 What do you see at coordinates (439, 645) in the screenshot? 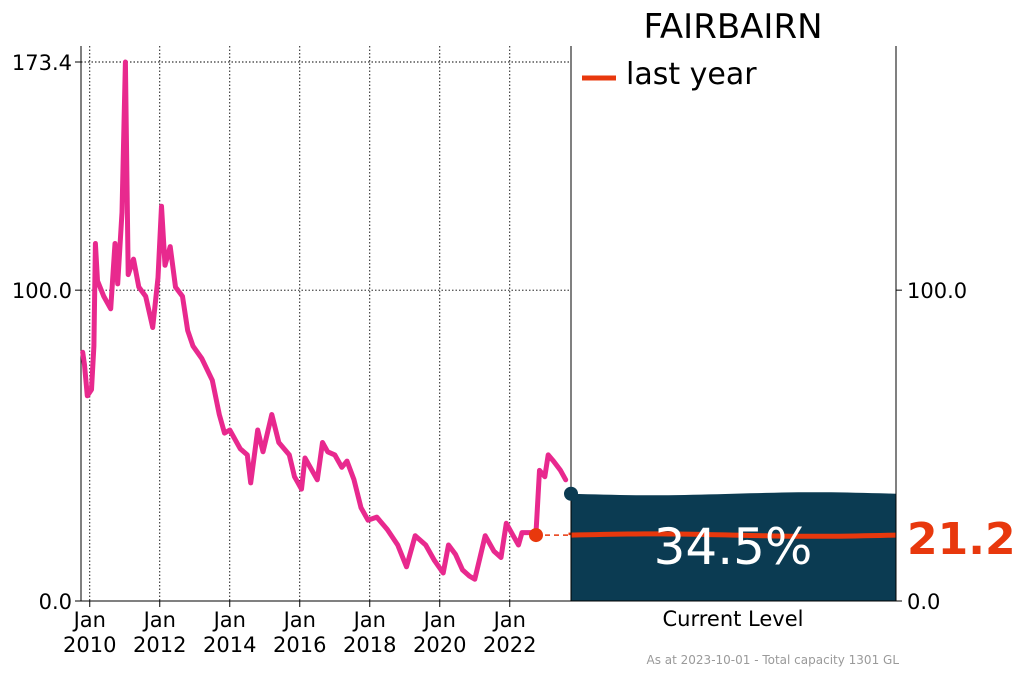
I see `x-tick-label: 2020` at bounding box center [439, 645].